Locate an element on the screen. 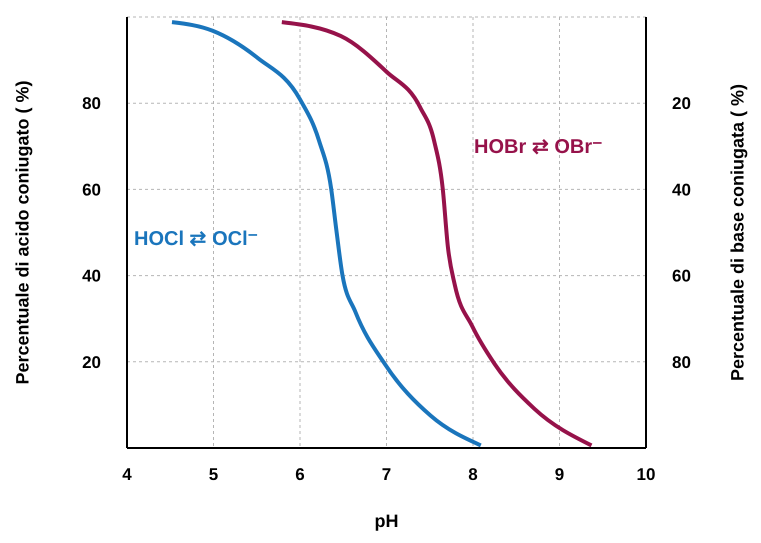  x-tick-label: 8 is located at coordinates (473, 474).